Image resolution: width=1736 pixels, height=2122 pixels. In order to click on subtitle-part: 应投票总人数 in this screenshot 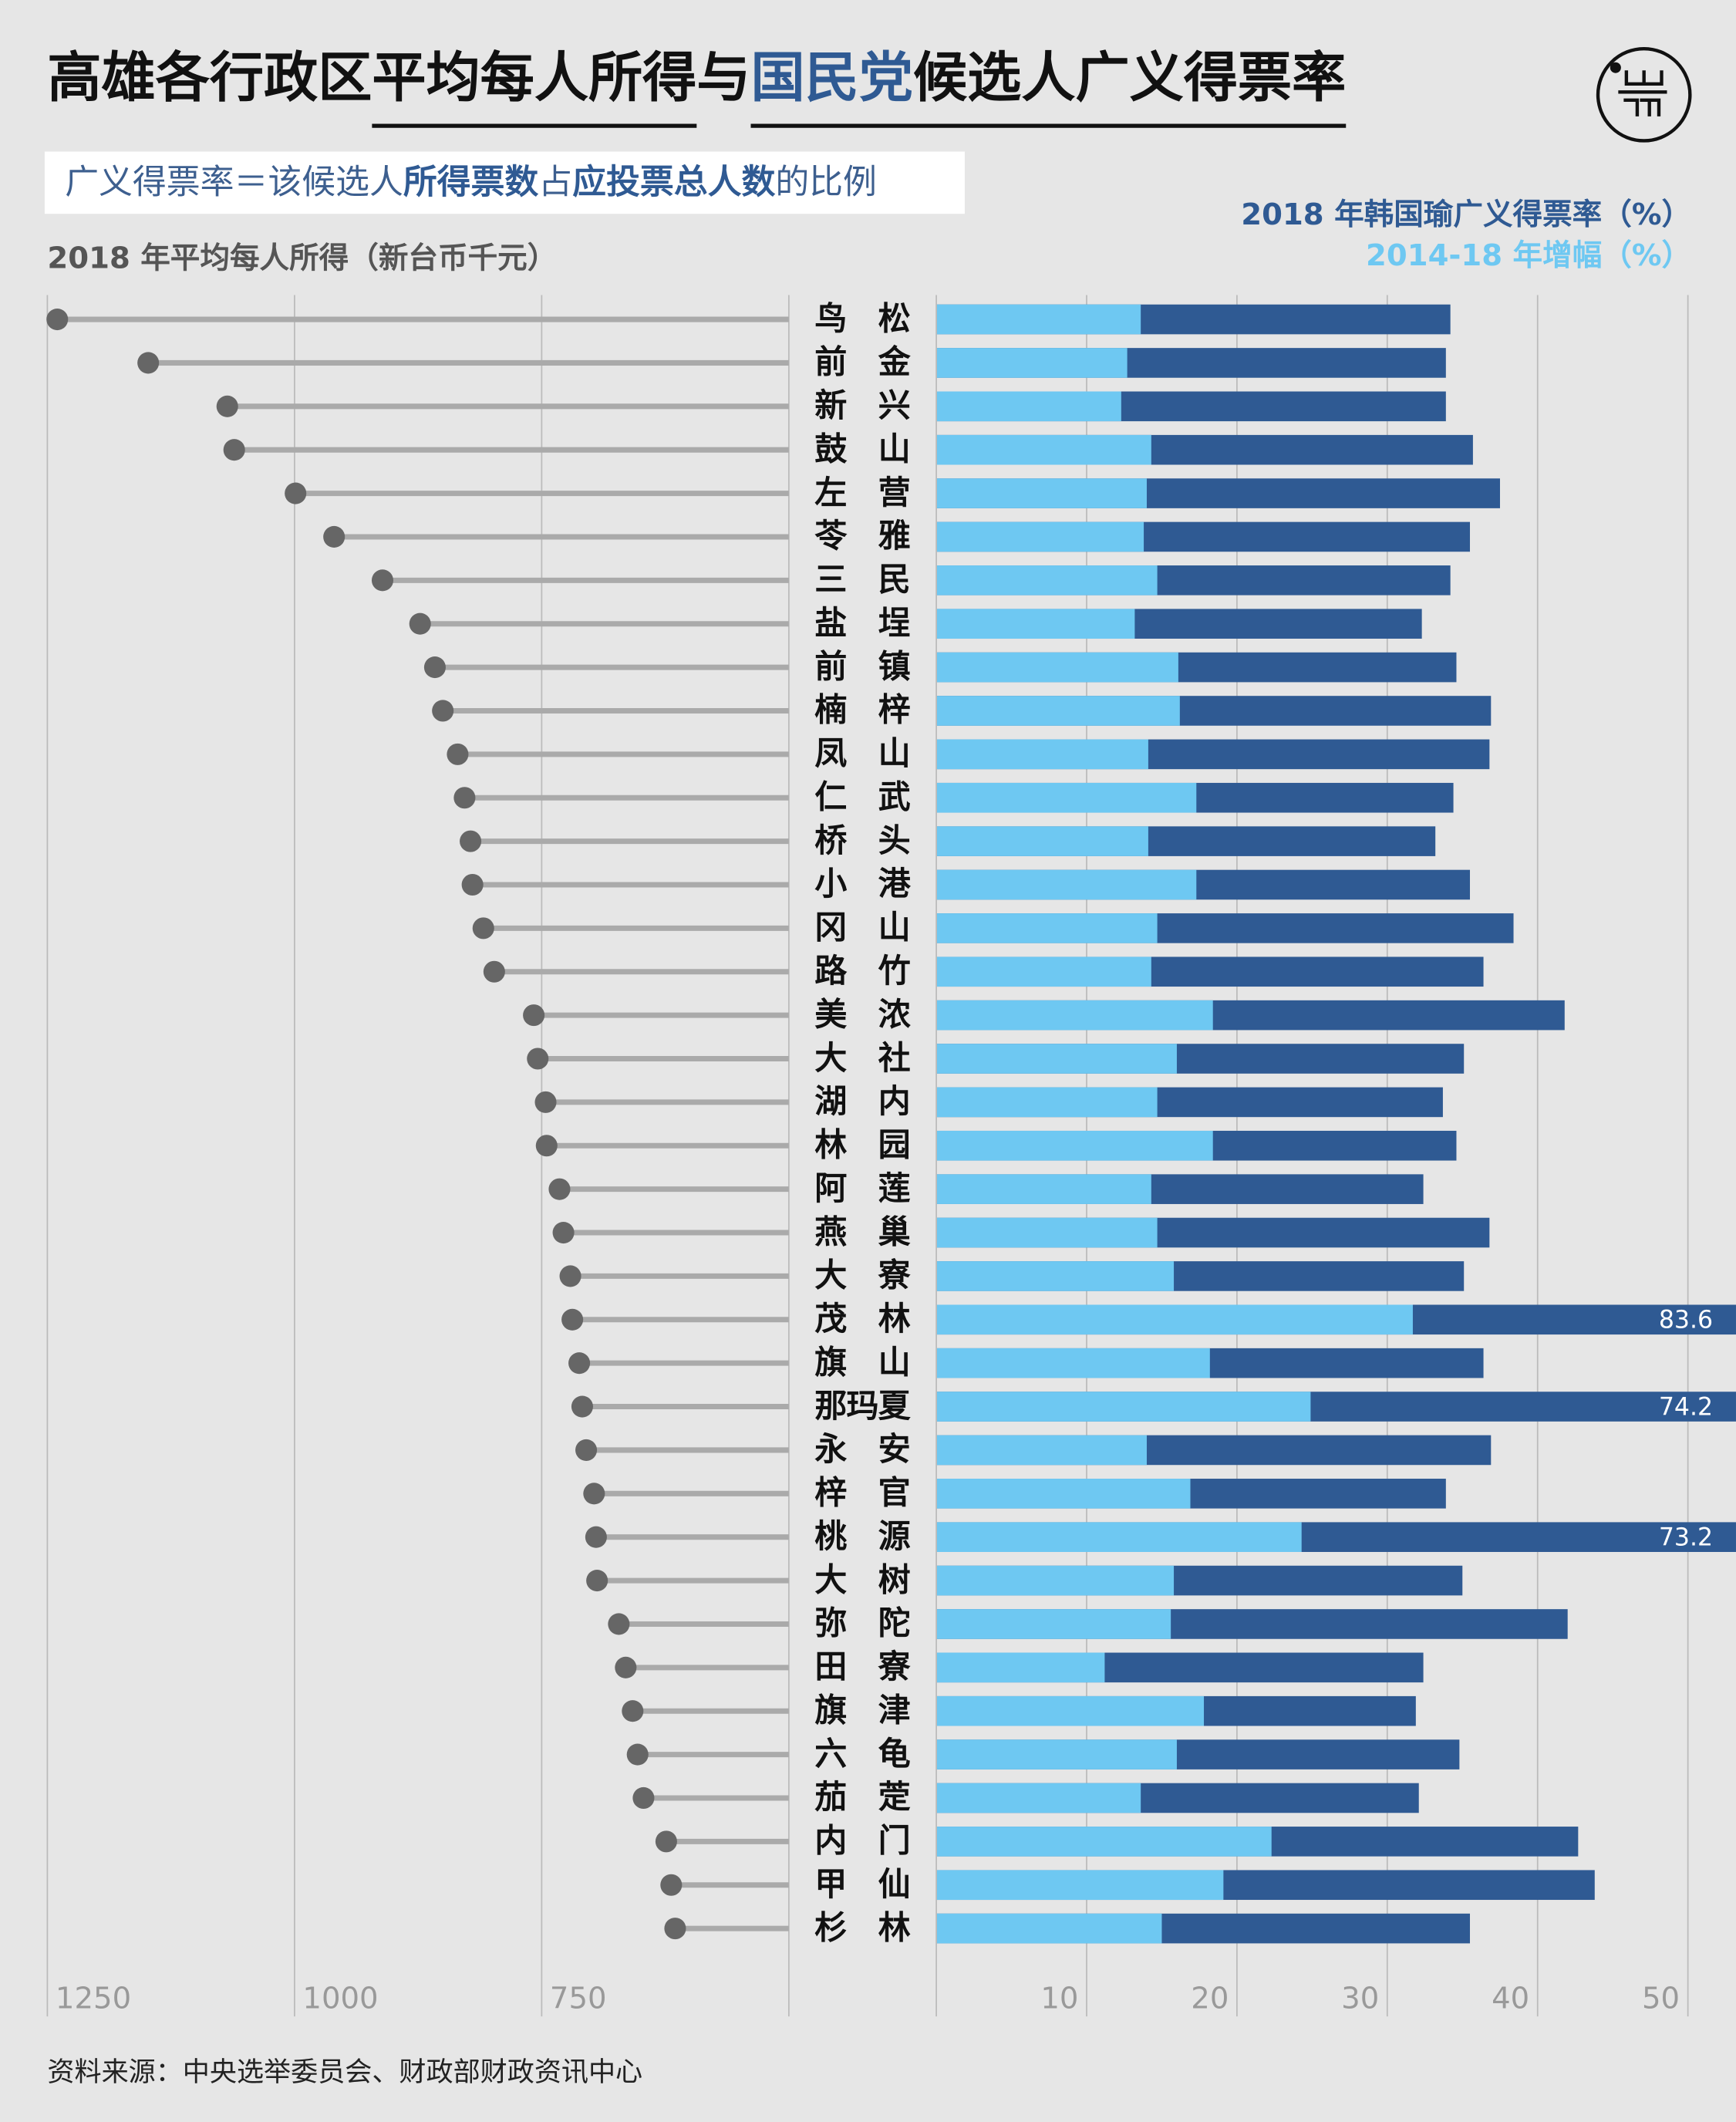, I will do `click(673, 182)`.